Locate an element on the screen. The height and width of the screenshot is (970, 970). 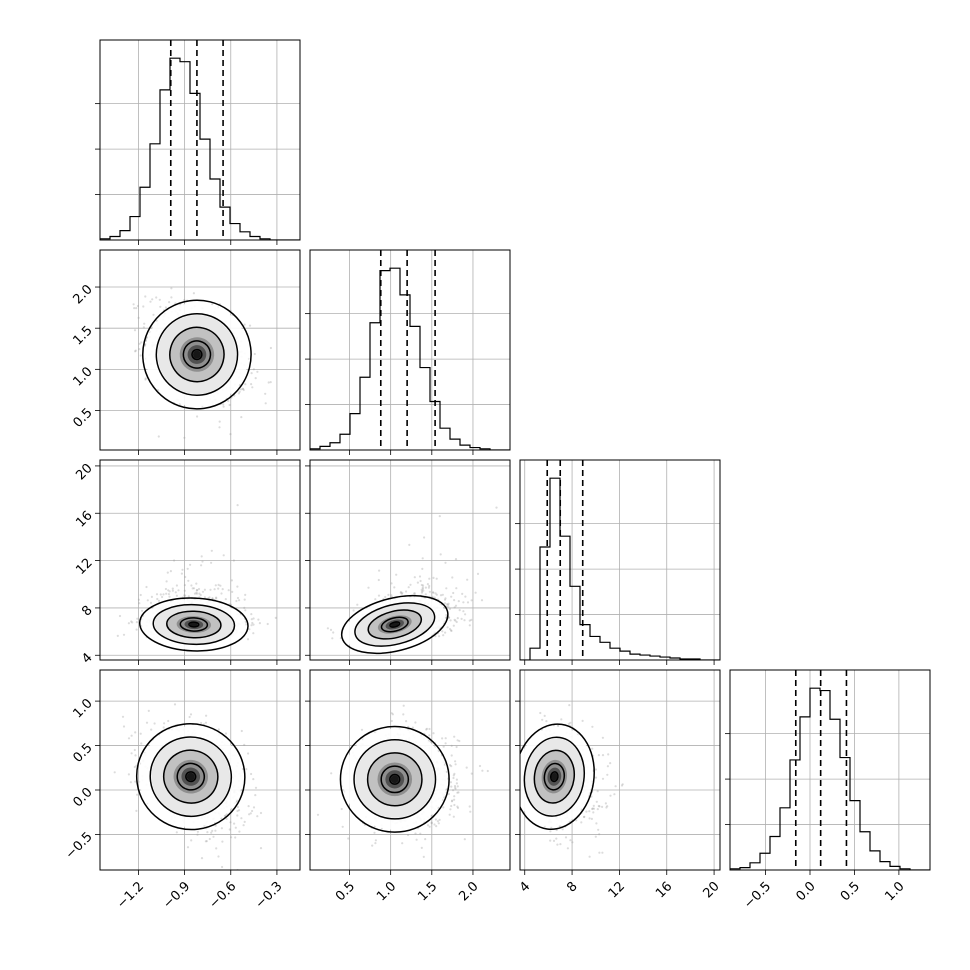
scatter-panel-p2-p4: 0.5 1.0 1.5 2.0 is located at coordinates (408, 786).